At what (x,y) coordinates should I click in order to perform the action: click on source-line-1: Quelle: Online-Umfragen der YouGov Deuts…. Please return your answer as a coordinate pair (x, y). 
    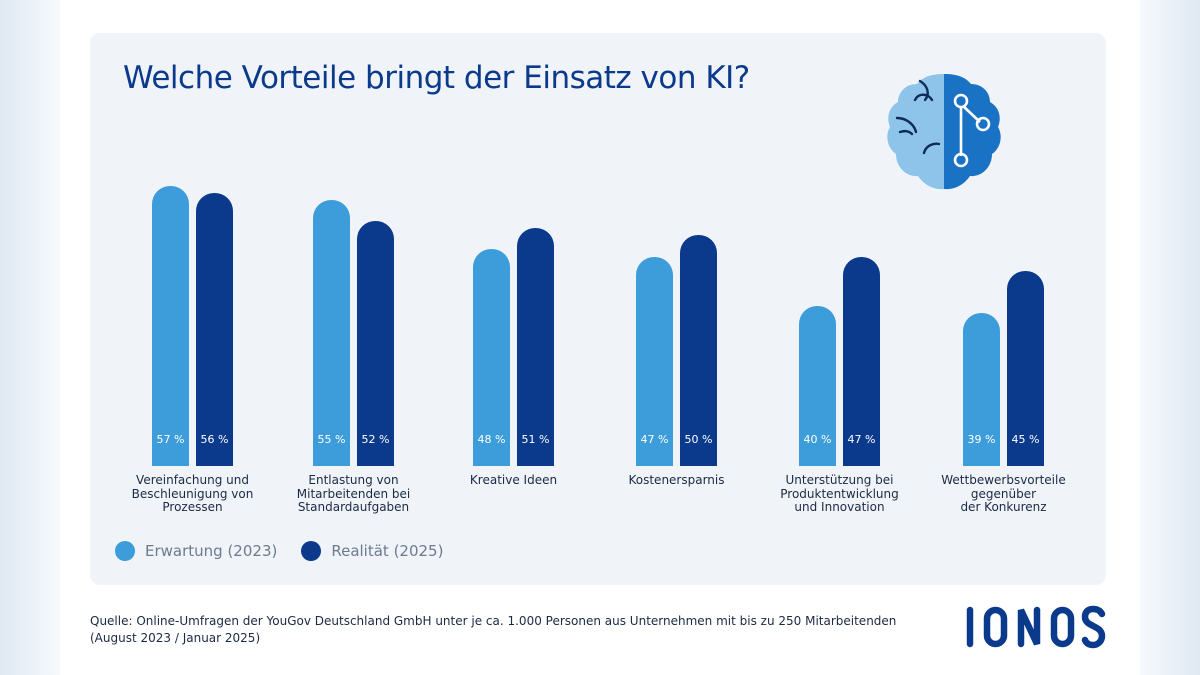
    Looking at the image, I should click on (493, 621).